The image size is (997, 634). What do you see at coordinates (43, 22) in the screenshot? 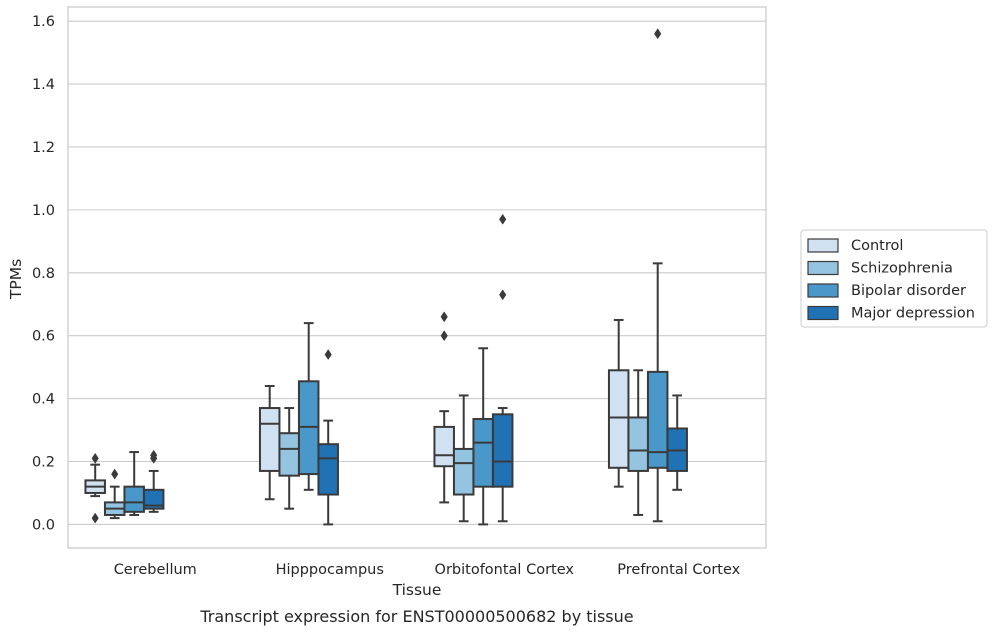
I see `y-tick-label: 1.6` at bounding box center [43, 22].